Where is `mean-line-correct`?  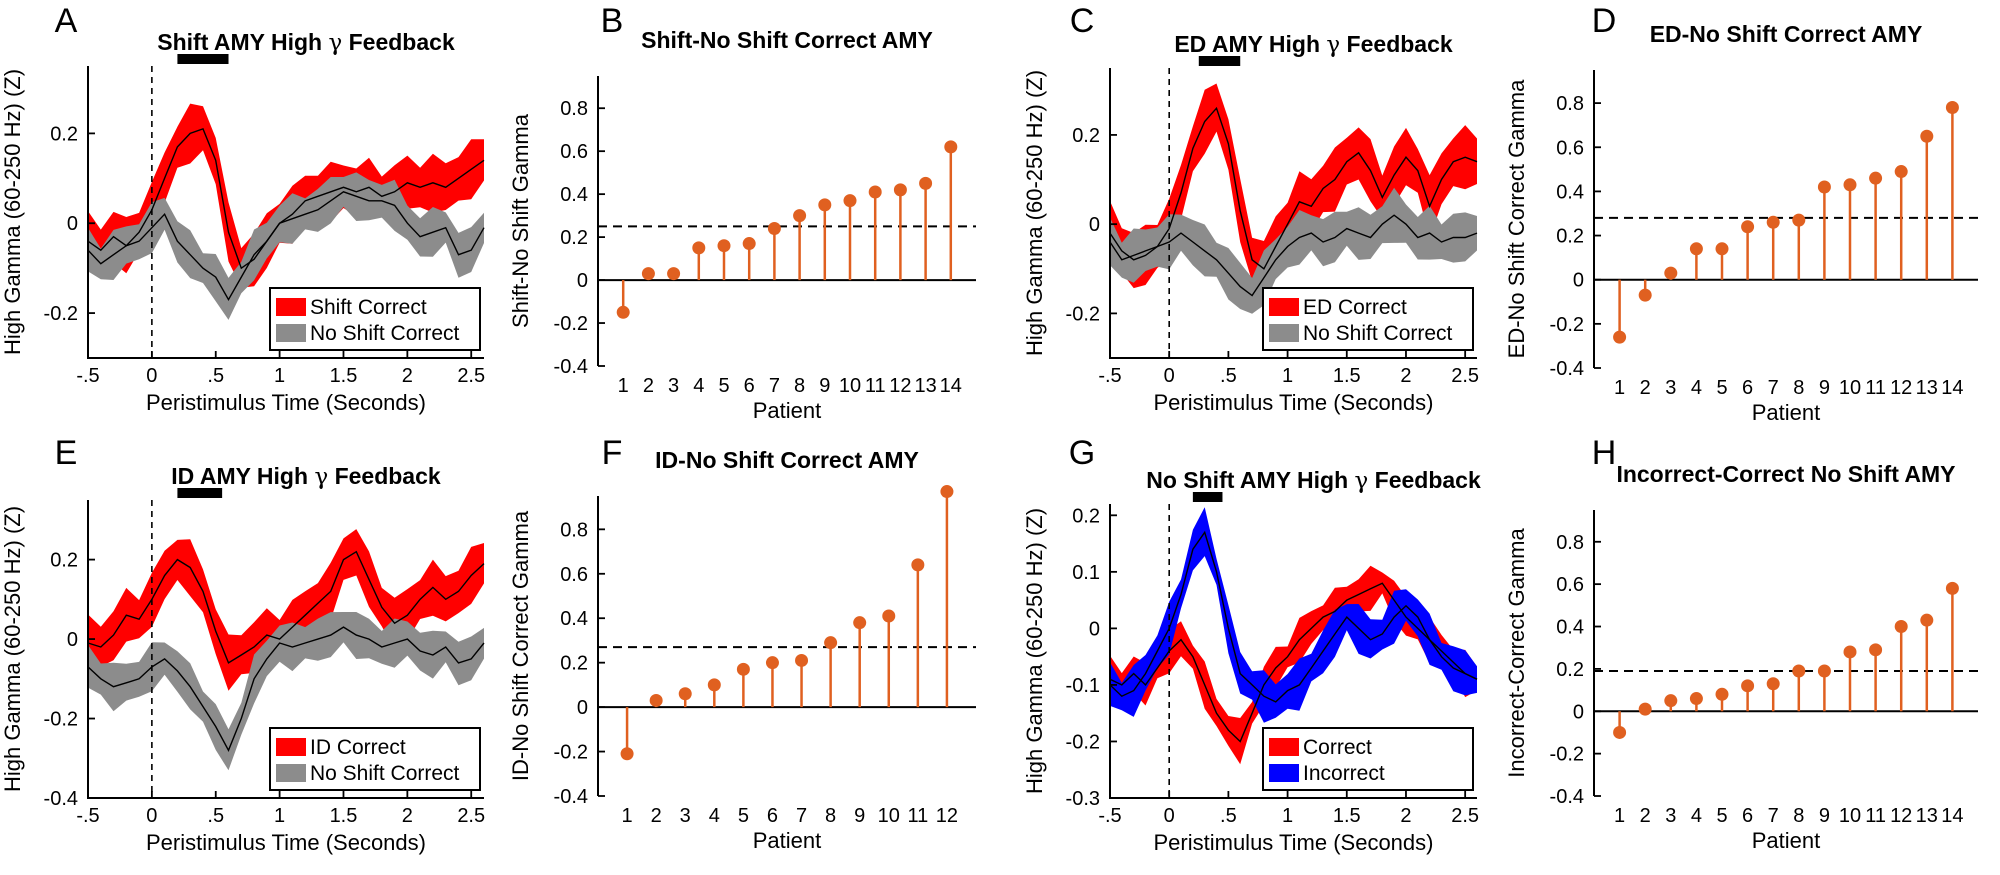
mean-line-correct is located at coordinates (1293, 662).